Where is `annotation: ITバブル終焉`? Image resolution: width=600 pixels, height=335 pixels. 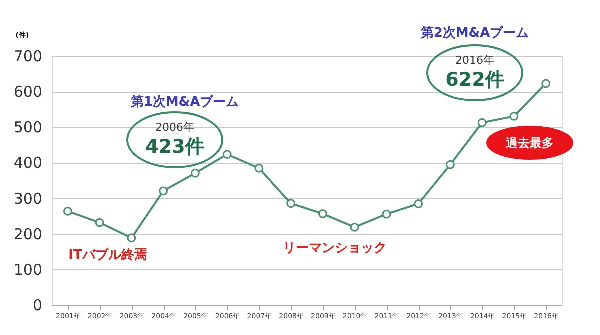
annotation: ITバブル終焉 is located at coordinates (108, 255).